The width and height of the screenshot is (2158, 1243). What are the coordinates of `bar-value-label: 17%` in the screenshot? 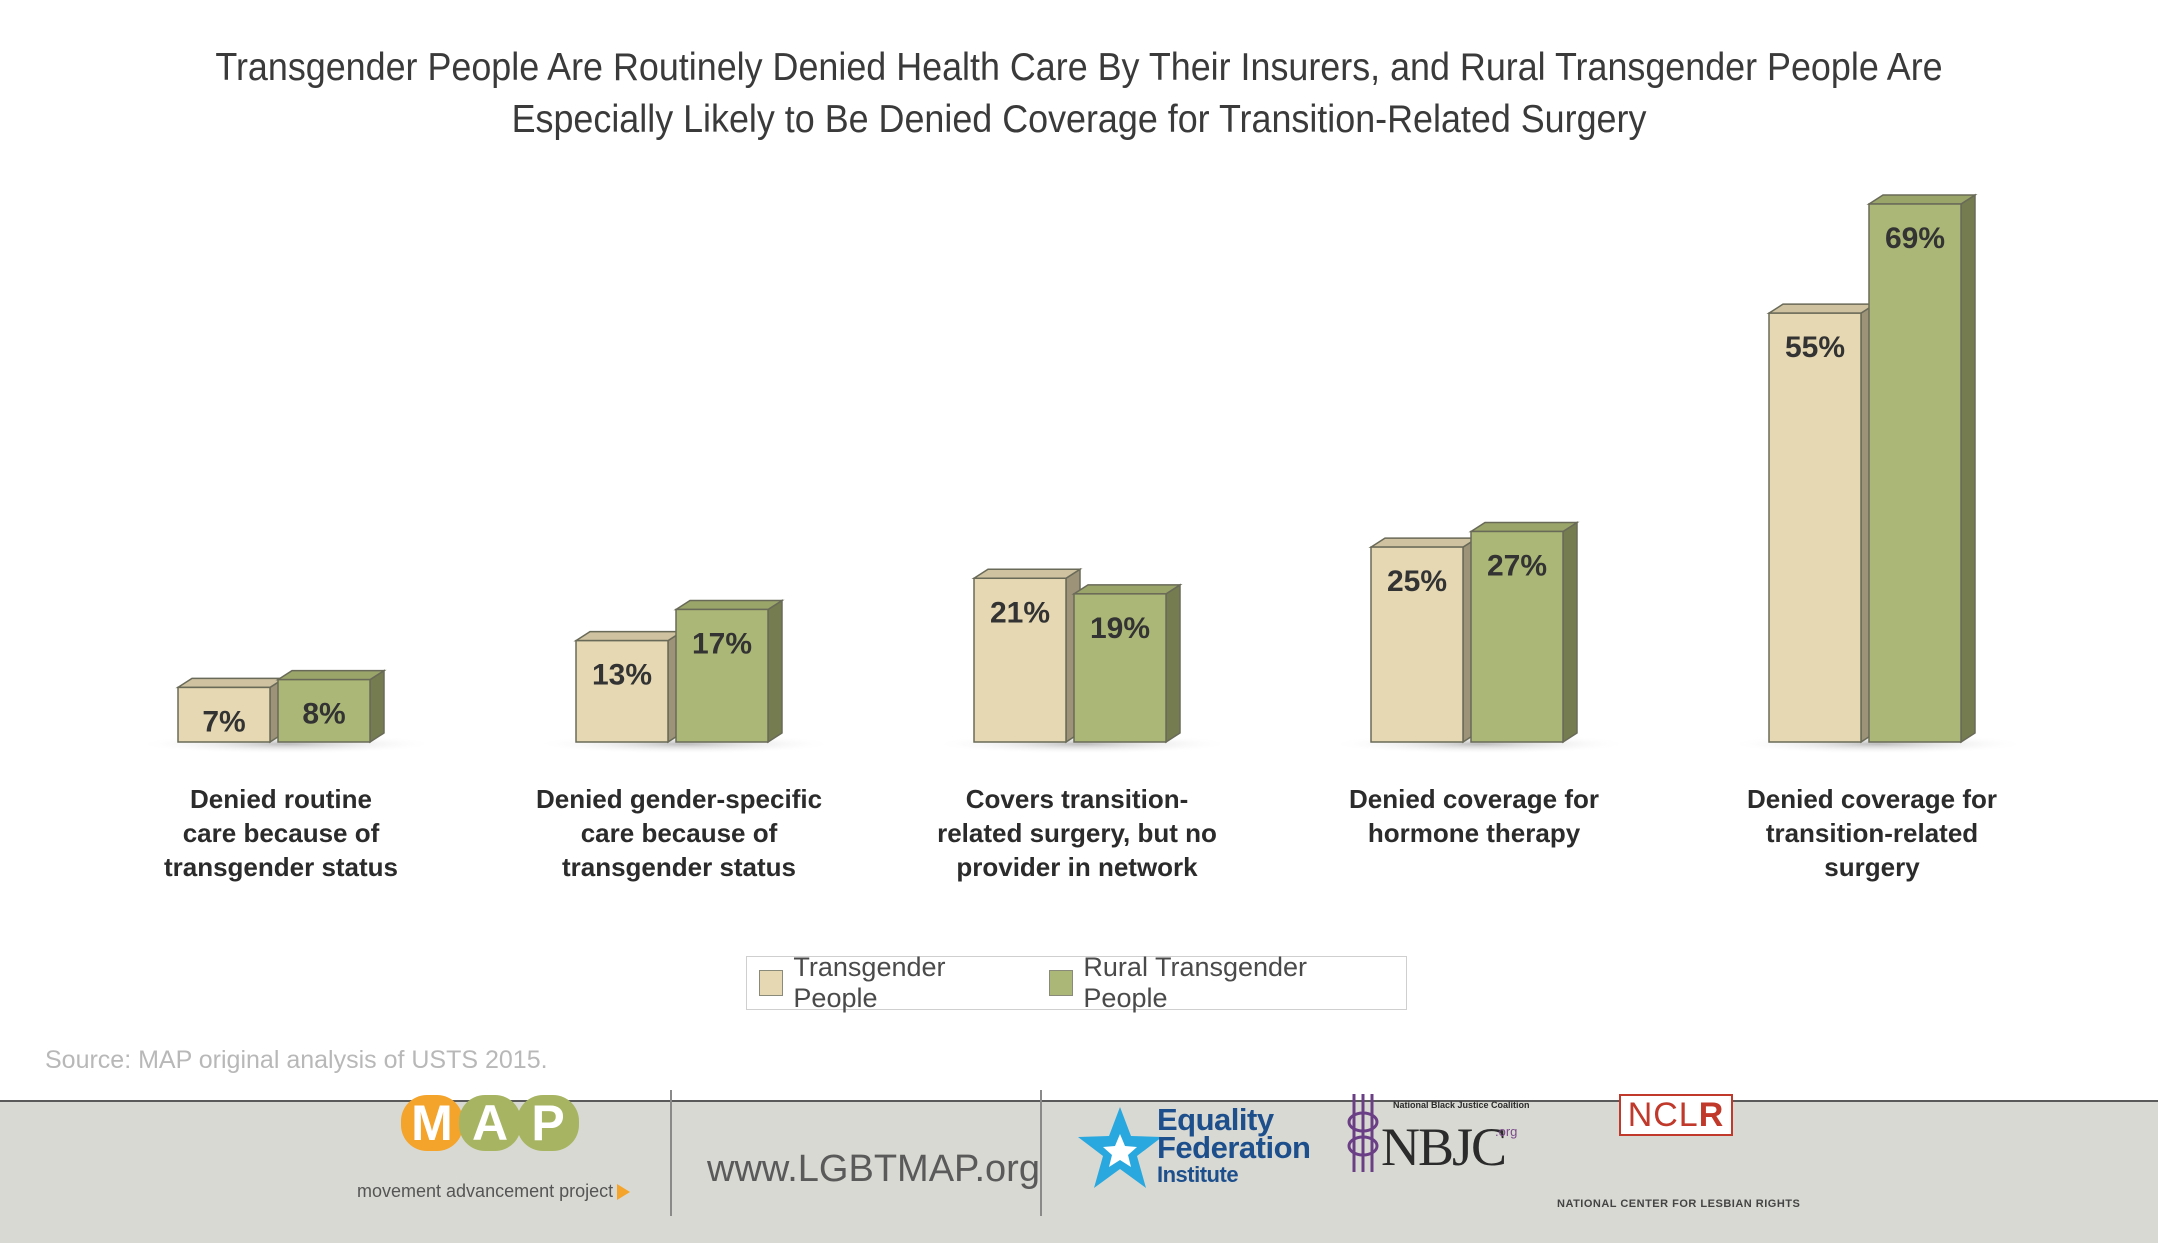 It's located at (722, 643).